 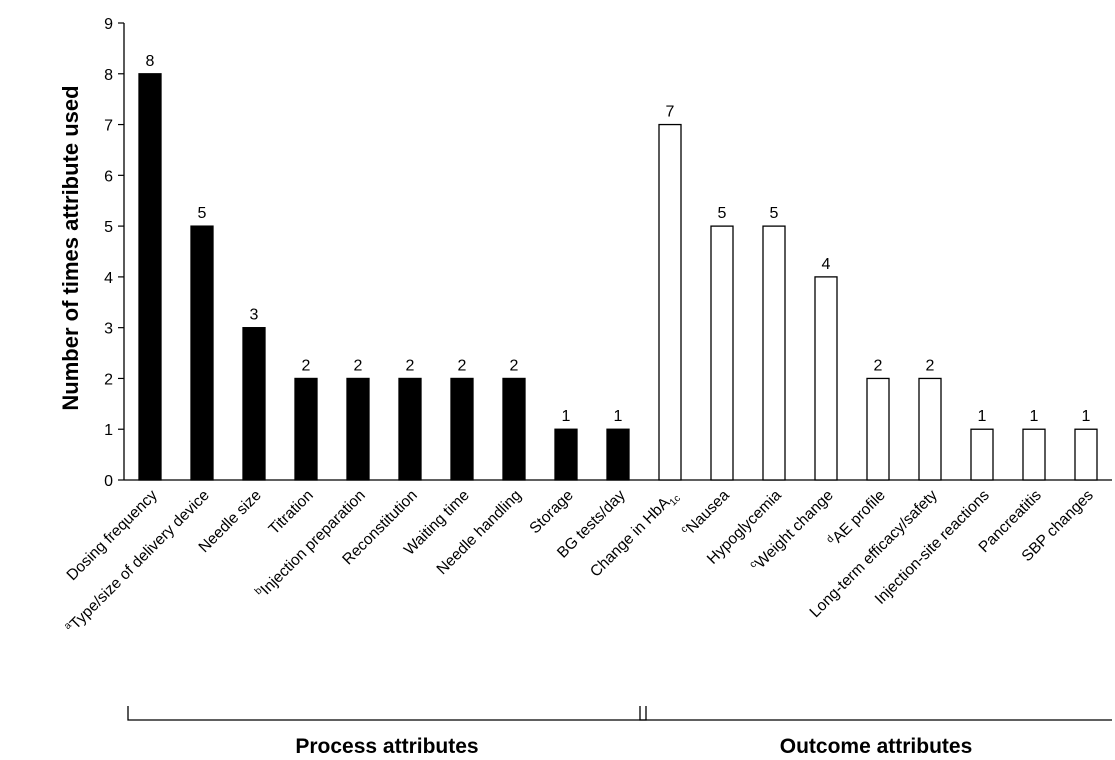 I want to click on y-tick-label: 0, so click(x=108, y=481).